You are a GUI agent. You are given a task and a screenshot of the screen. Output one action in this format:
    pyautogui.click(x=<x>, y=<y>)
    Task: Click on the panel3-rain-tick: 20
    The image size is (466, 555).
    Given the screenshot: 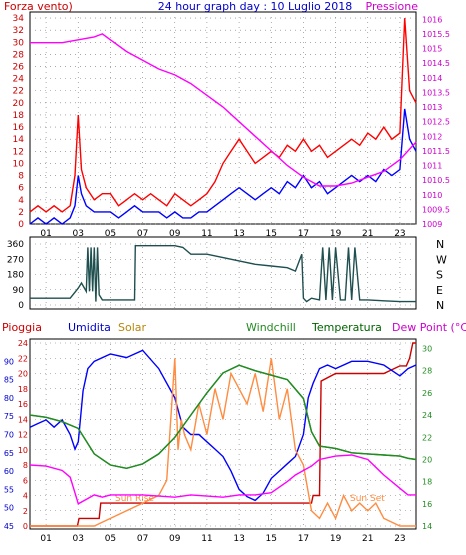 What is the action you would take?
    pyautogui.click(x=23, y=374)
    